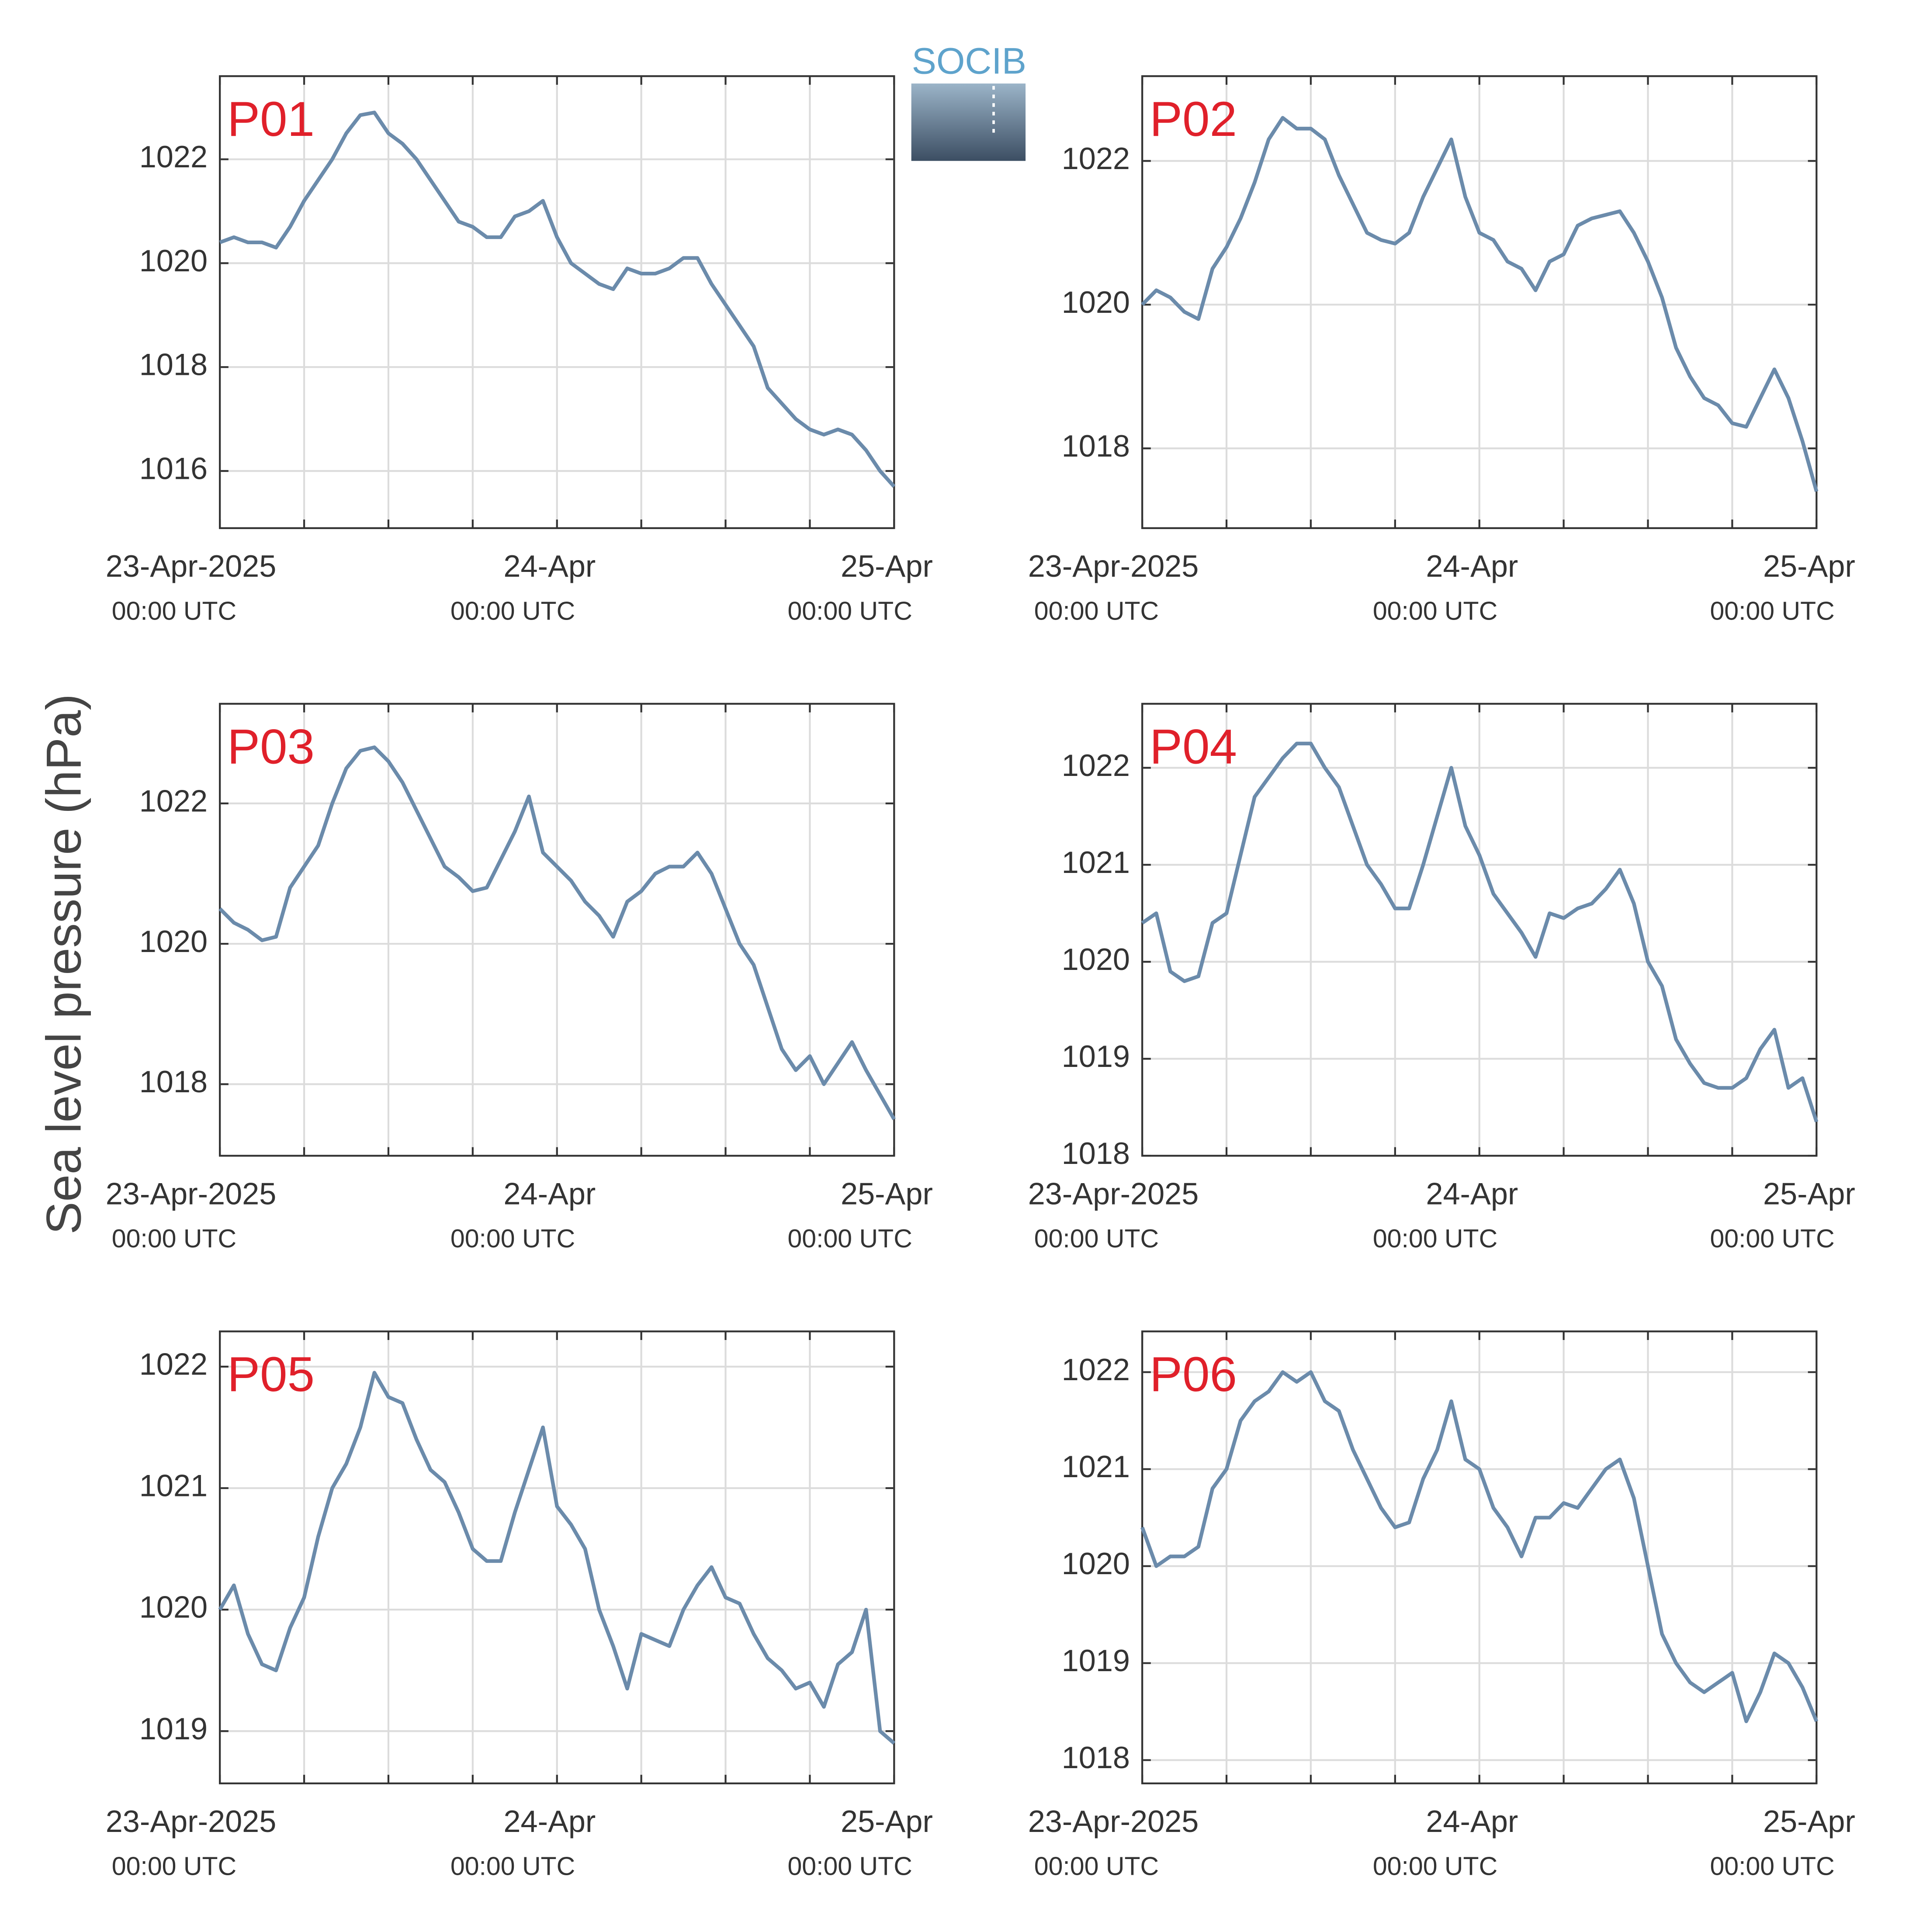 The width and height of the screenshot is (1916, 1932). Describe the element at coordinates (969, 60) in the screenshot. I see `logo-text: SOCIB` at that location.